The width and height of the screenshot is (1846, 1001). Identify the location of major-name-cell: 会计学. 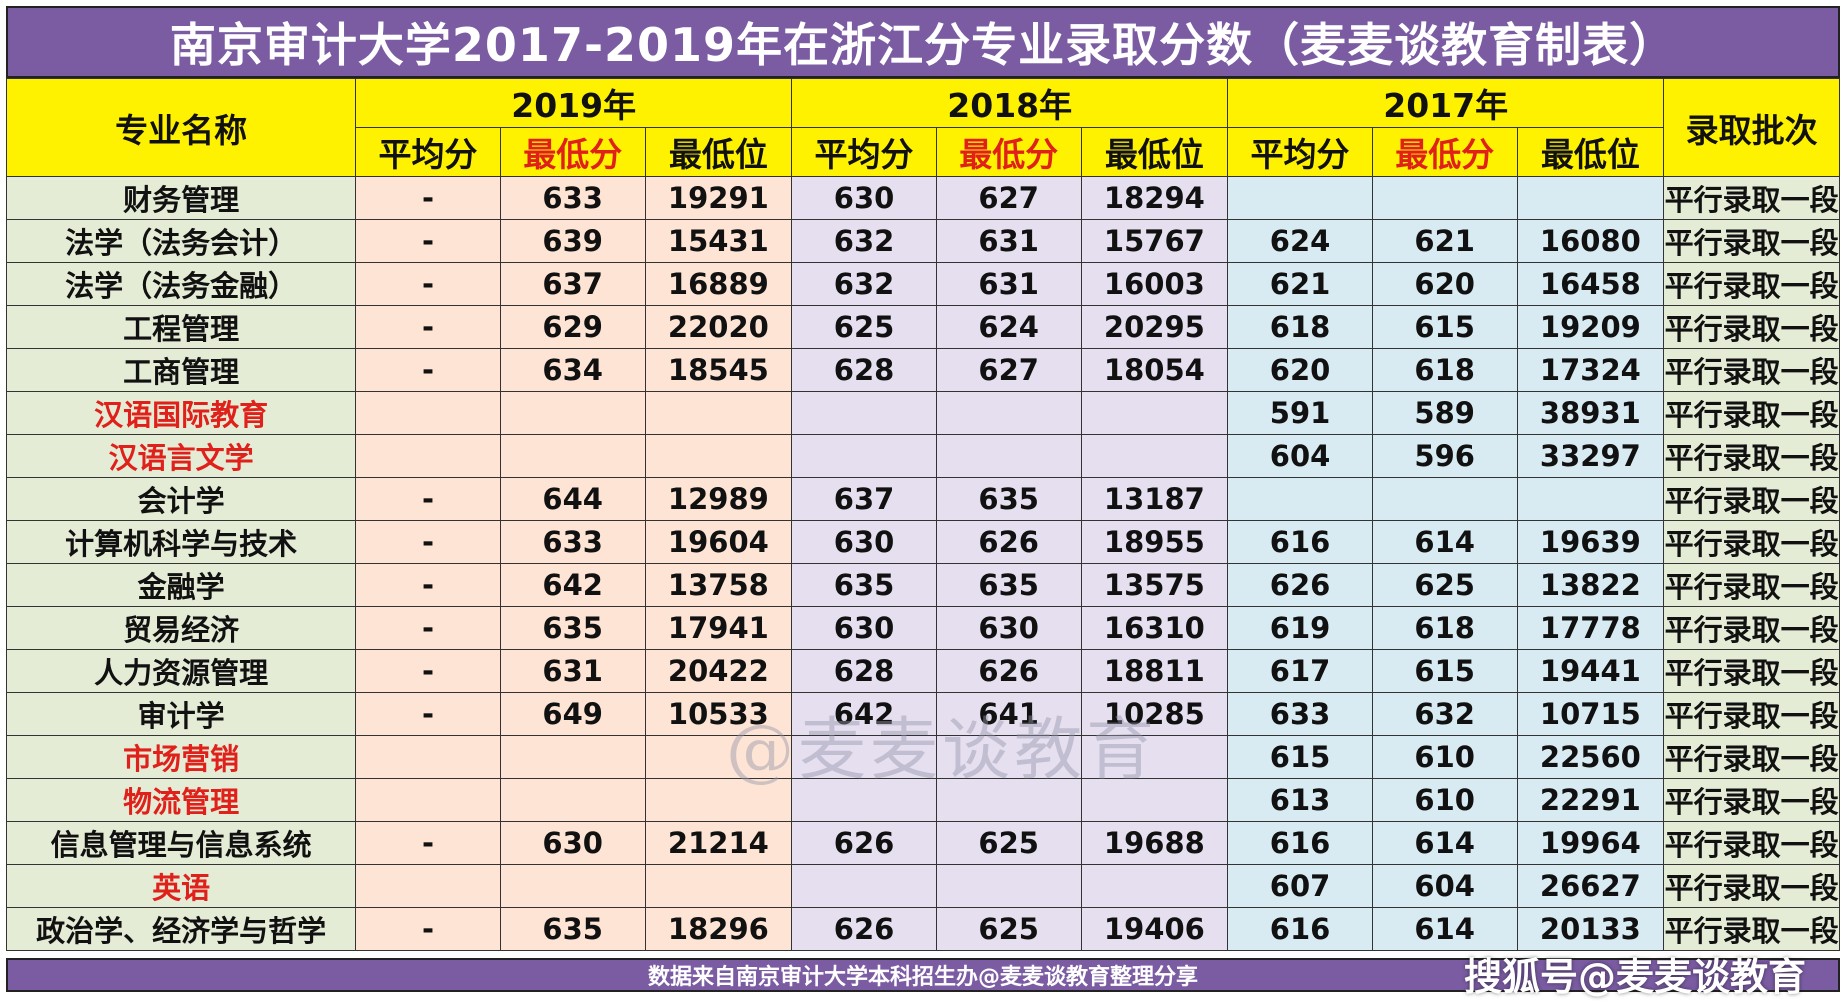
(181, 499).